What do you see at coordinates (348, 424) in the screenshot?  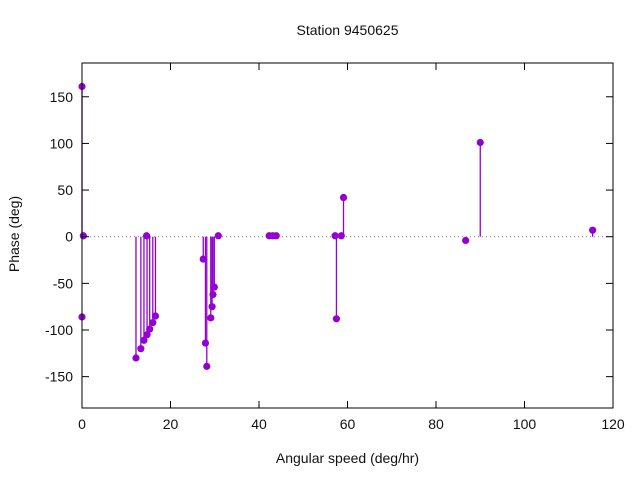 I see `x-tick-label: 60` at bounding box center [348, 424].